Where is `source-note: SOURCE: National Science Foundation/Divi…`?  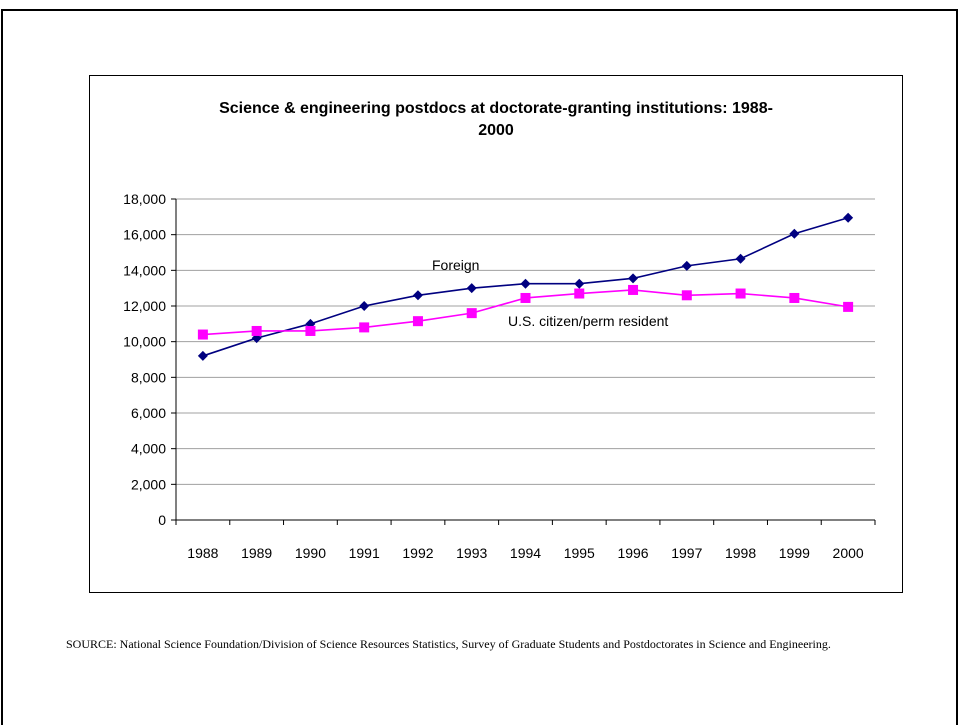
source-note: SOURCE: National Science Foundation/Divi… is located at coordinates (448, 644).